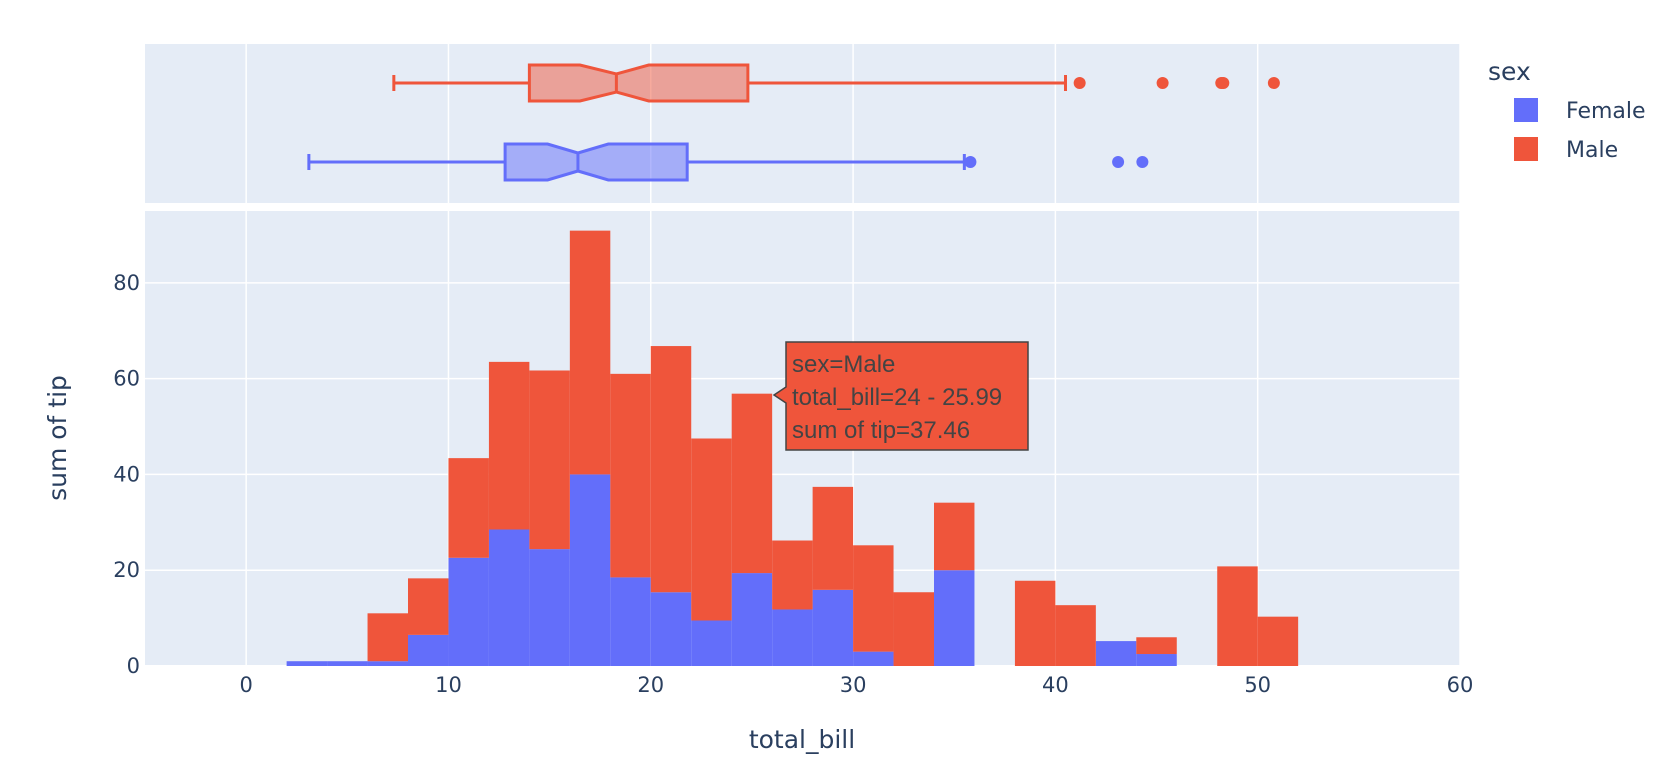 The height and width of the screenshot is (766, 1666). I want to click on x-tick-label: 0, so click(245, 685).